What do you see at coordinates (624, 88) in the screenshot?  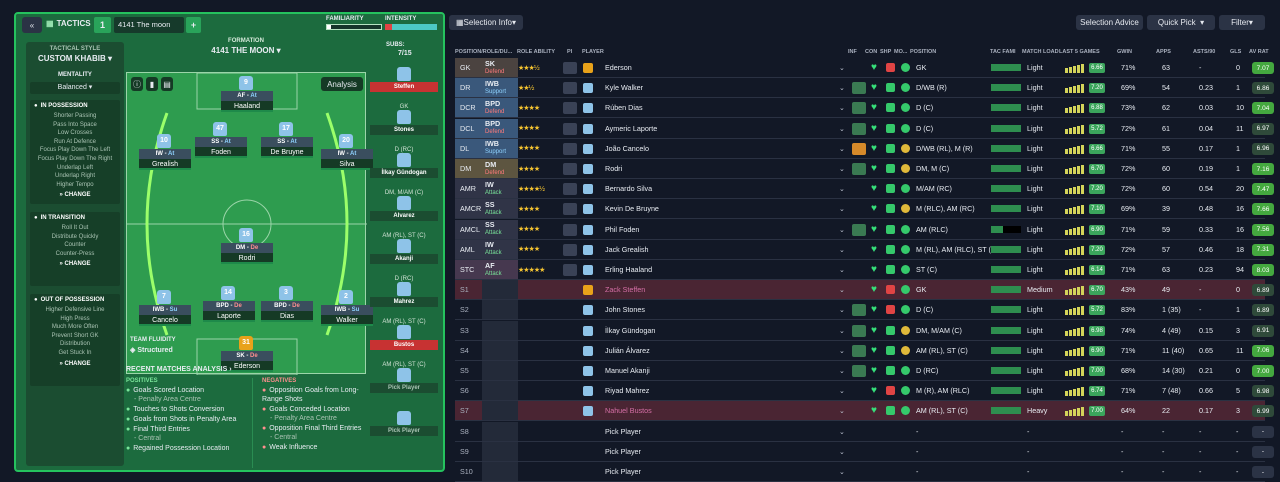 I see `player-name: Kyle Walker` at bounding box center [624, 88].